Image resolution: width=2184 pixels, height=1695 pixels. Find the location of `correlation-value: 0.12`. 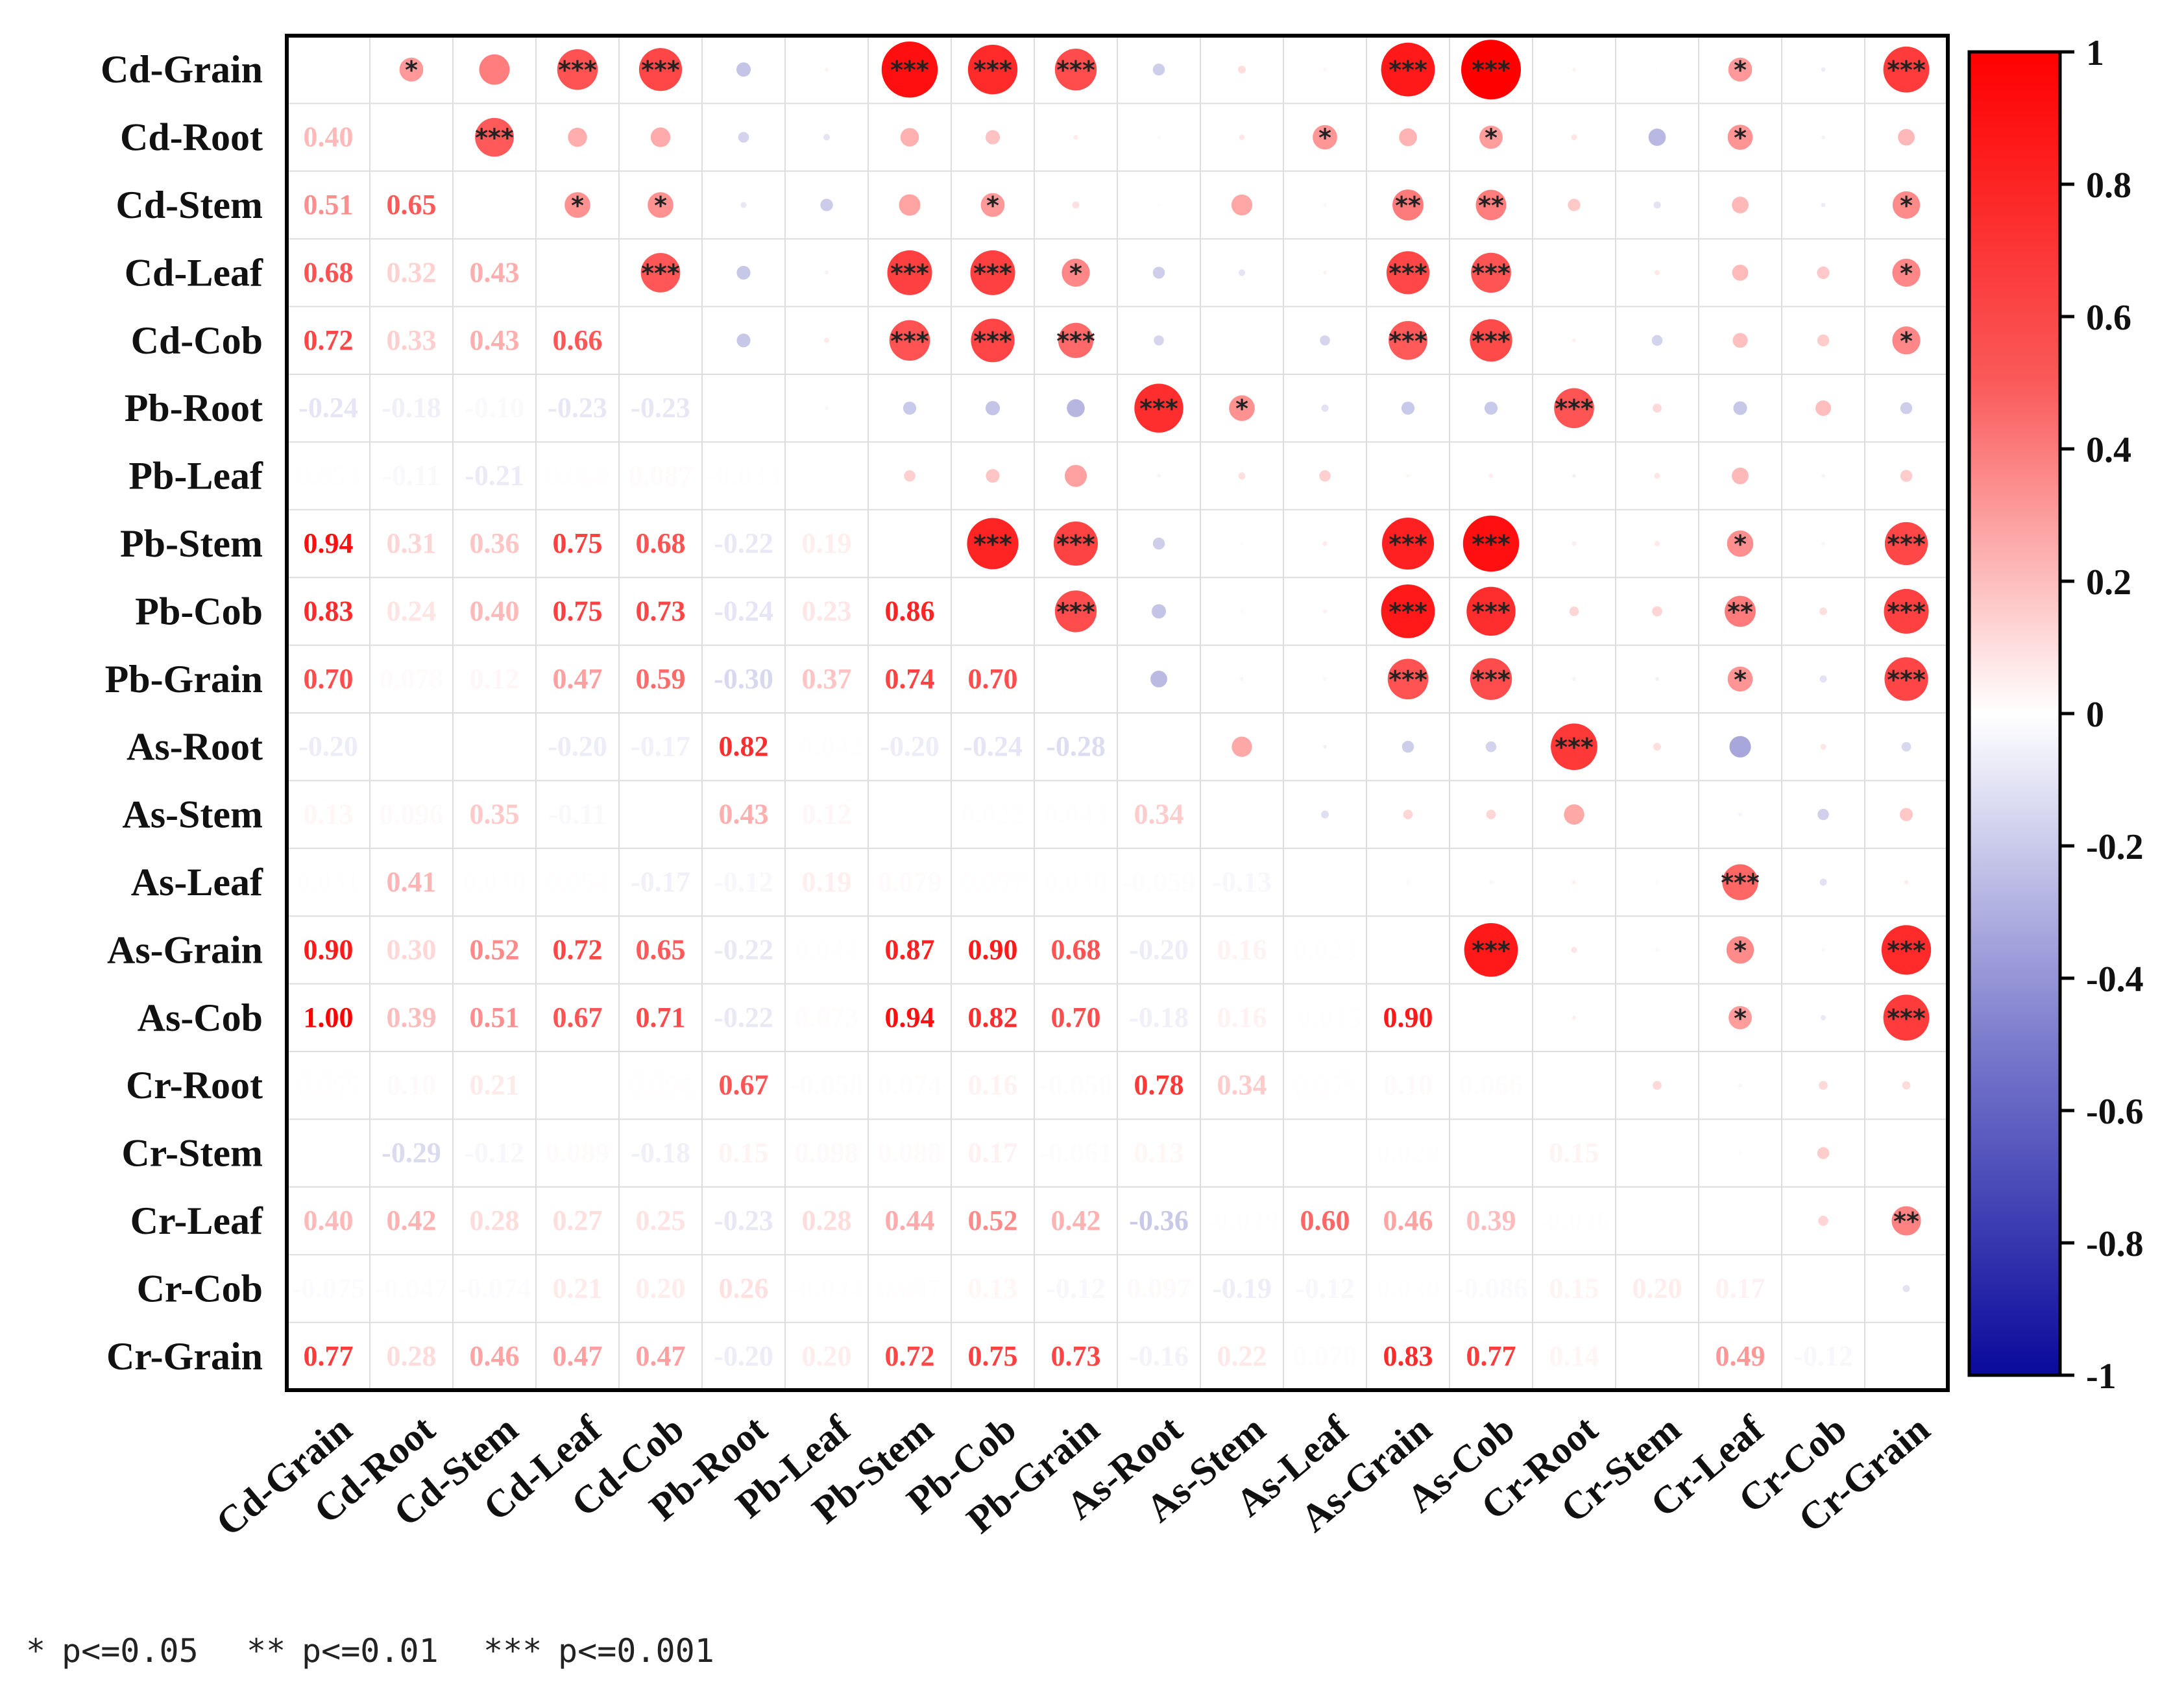

correlation-value: 0.12 is located at coordinates (495, 679).